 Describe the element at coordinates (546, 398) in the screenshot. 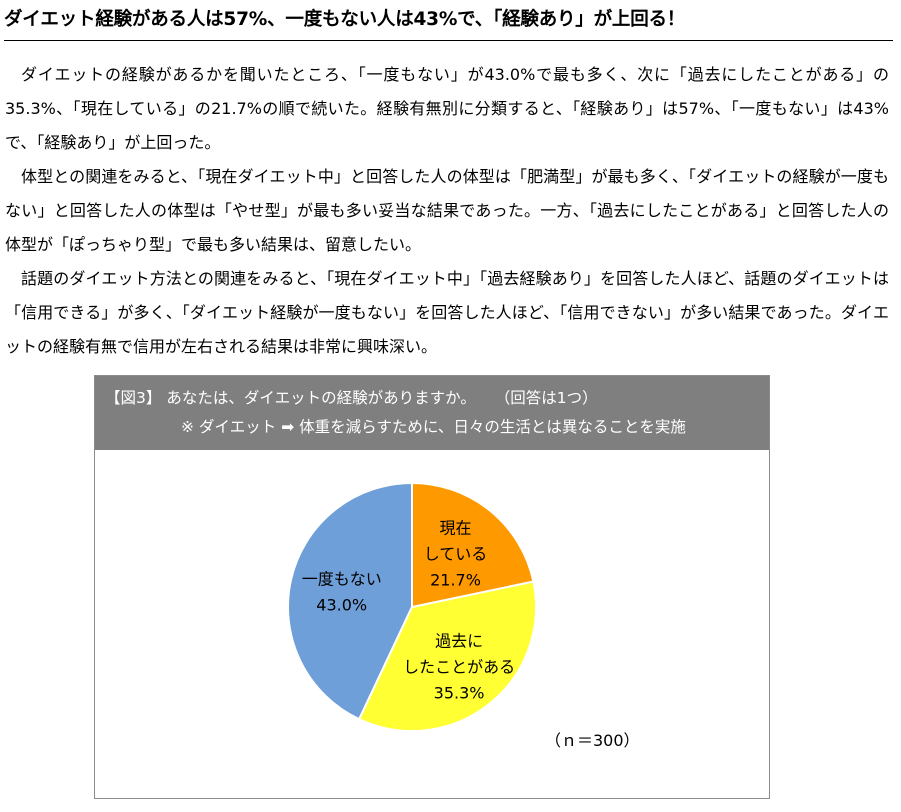

I see `figure-answer-note: （回答は1つ）` at that location.